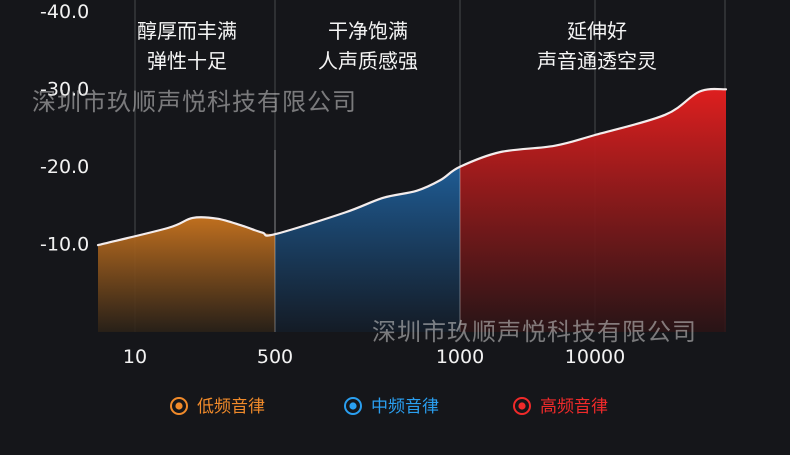 This screenshot has width=790, height=455. What do you see at coordinates (187, 61) in the screenshot?
I see `band-label-low: 弹性十足` at bounding box center [187, 61].